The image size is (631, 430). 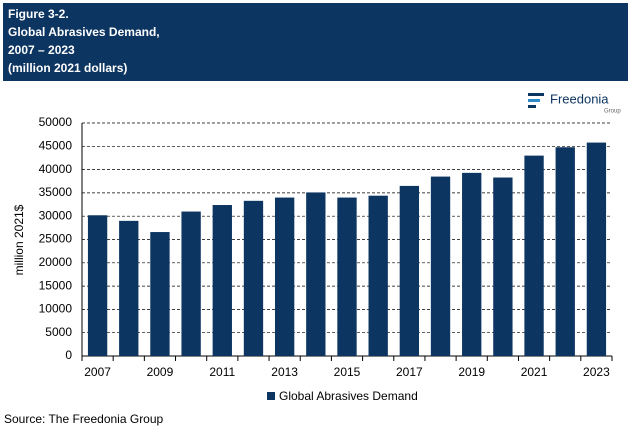 I want to click on y-tick-label: 30000, so click(x=56, y=215).